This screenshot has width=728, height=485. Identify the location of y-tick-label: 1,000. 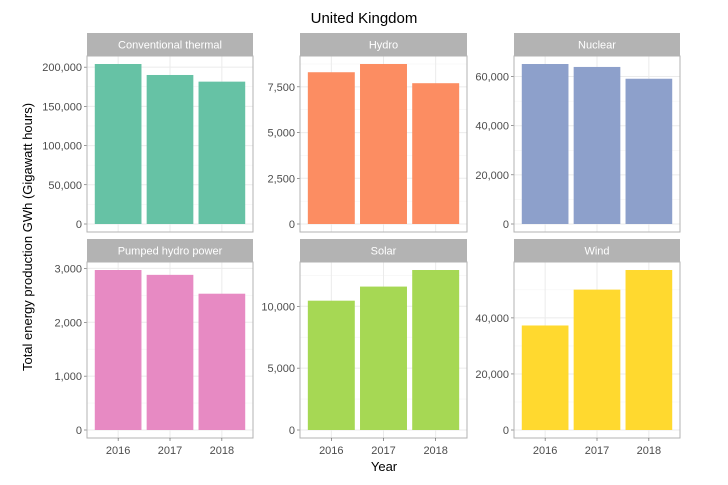
(68, 377).